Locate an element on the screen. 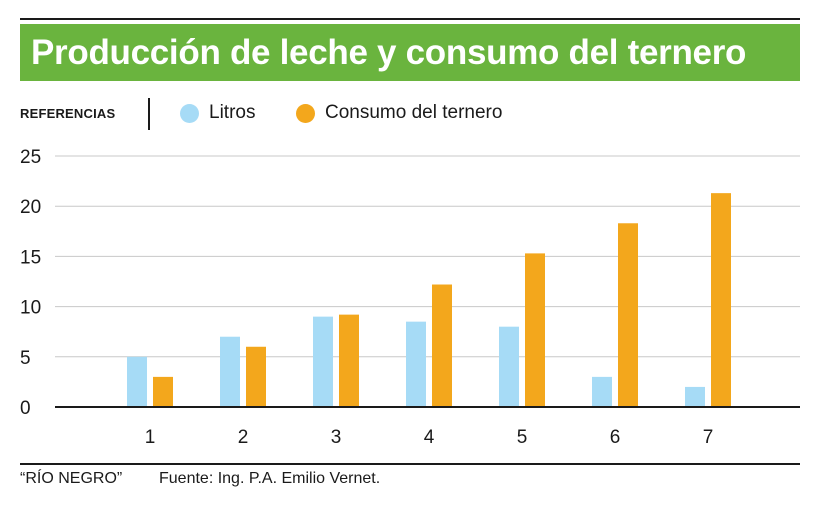 This screenshot has width=819, height=512. footer-credit: “RÍO NEGRO” is located at coordinates (71, 478).